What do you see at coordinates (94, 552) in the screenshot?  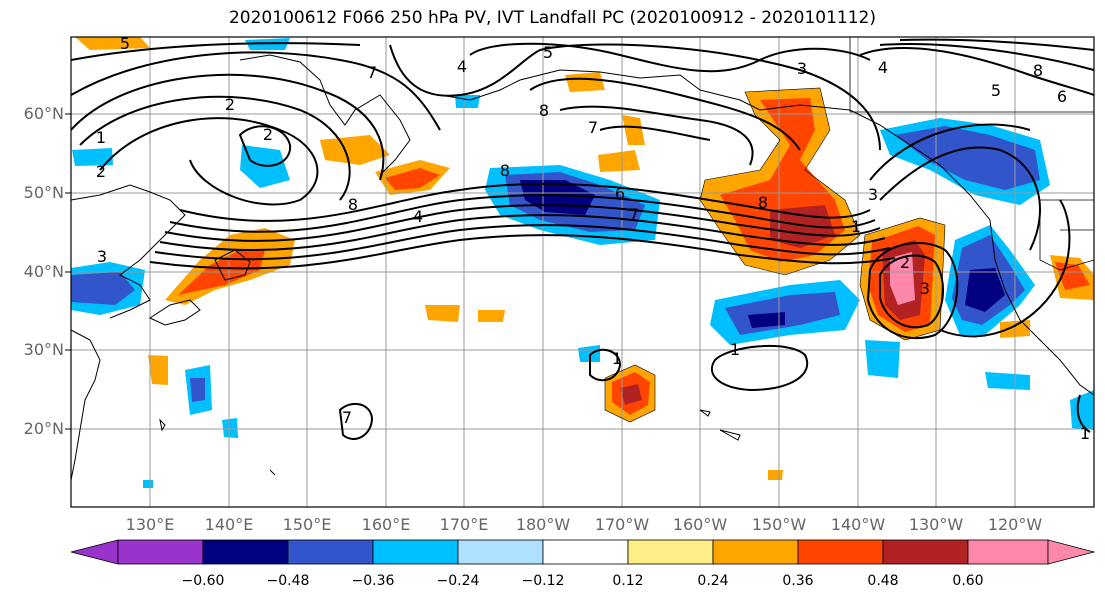 I see `colorbar-extend-left` at bounding box center [94, 552].